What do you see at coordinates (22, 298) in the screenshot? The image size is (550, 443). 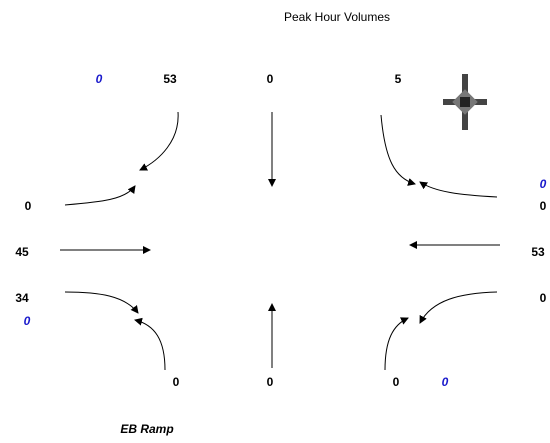 I see `volume: 34` at bounding box center [22, 298].